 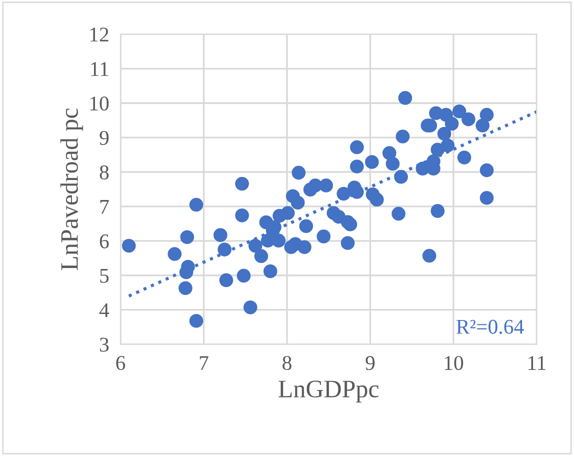 What do you see at coordinates (328, 391) in the screenshot?
I see `x-axis-title: LnGDPpc` at bounding box center [328, 391].